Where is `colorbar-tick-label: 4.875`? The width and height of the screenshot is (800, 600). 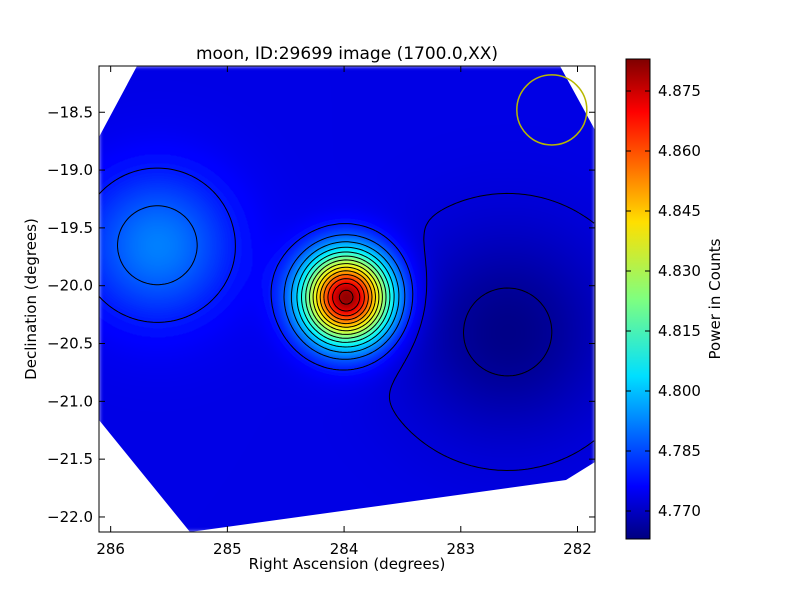 colorbar-tick-label: 4.875 is located at coordinates (679, 91).